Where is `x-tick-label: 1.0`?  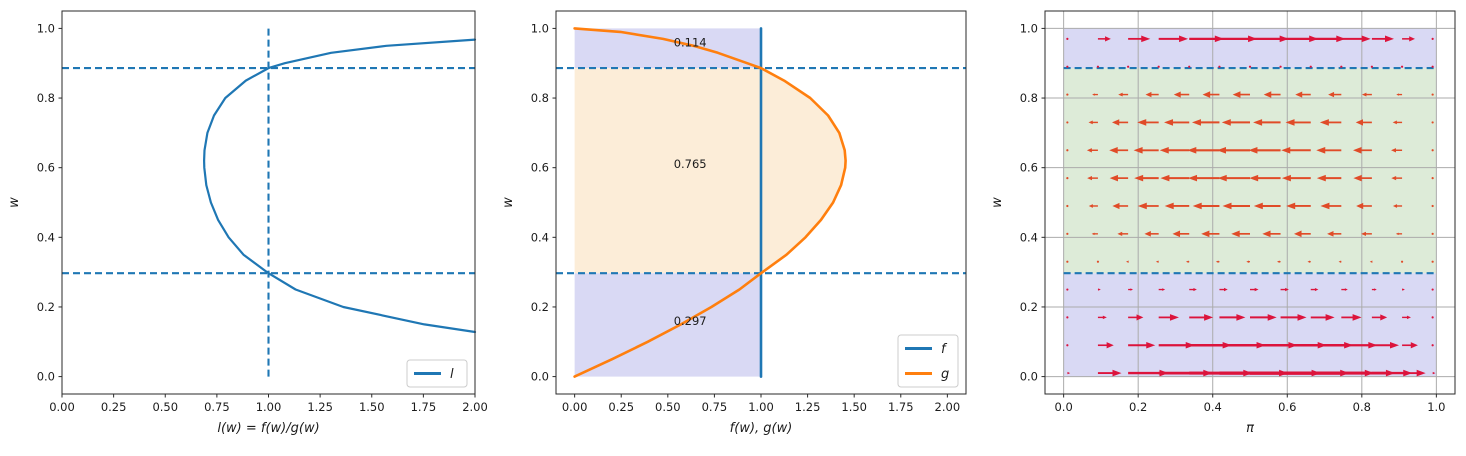
x-tick-label: 1.0 is located at coordinates (1436, 407).